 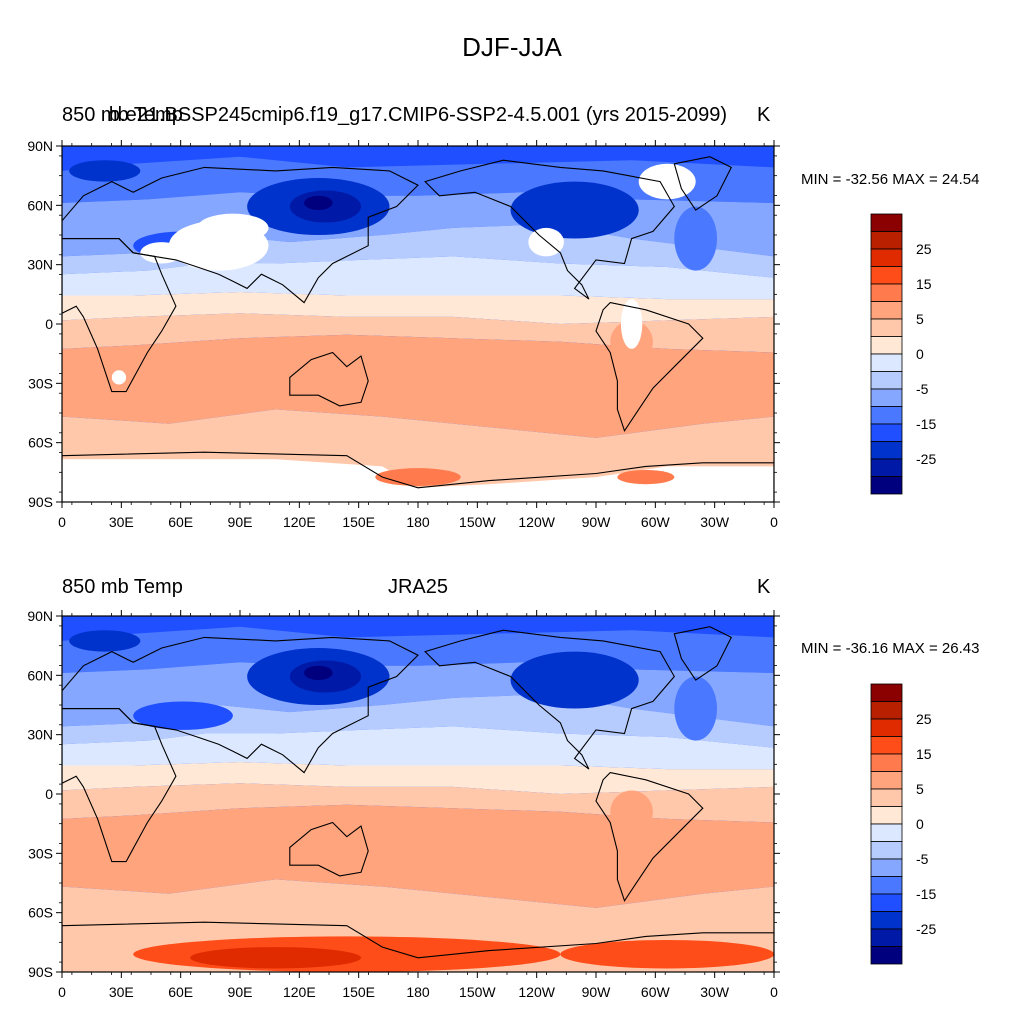 What do you see at coordinates (922, 859) in the screenshot?
I see `colorbar-label: -5` at bounding box center [922, 859].